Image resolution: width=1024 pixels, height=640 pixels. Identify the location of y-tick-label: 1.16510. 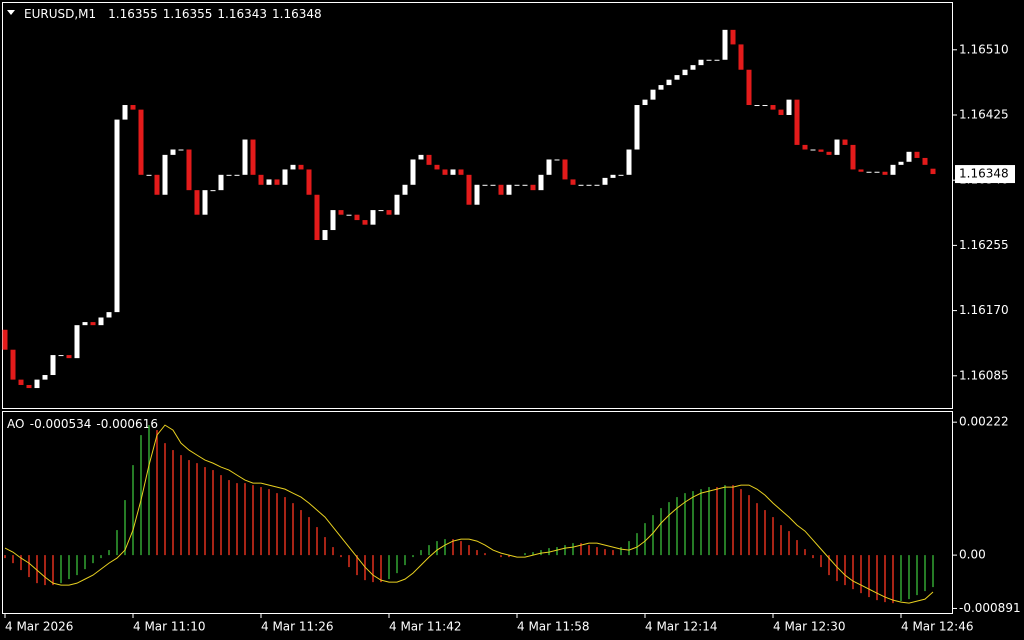
(984, 49).